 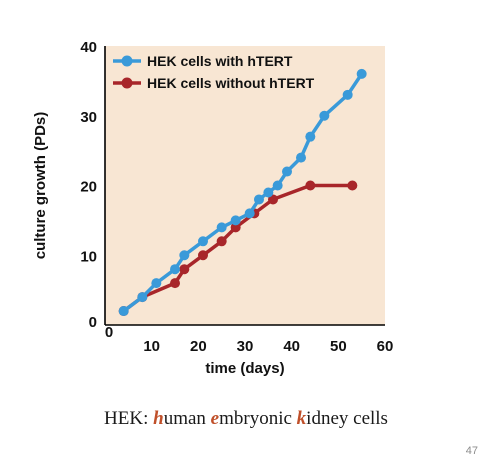 I want to click on y-tick-label: 10, so click(x=88, y=256).